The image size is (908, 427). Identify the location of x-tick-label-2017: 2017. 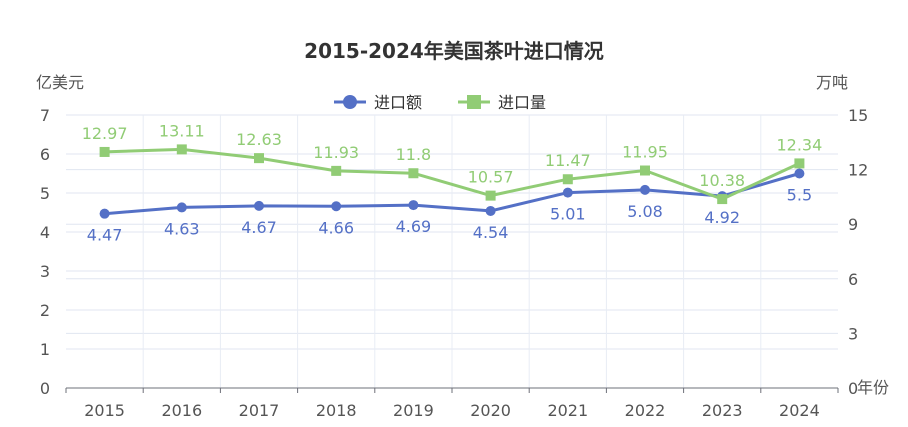
(259, 410).